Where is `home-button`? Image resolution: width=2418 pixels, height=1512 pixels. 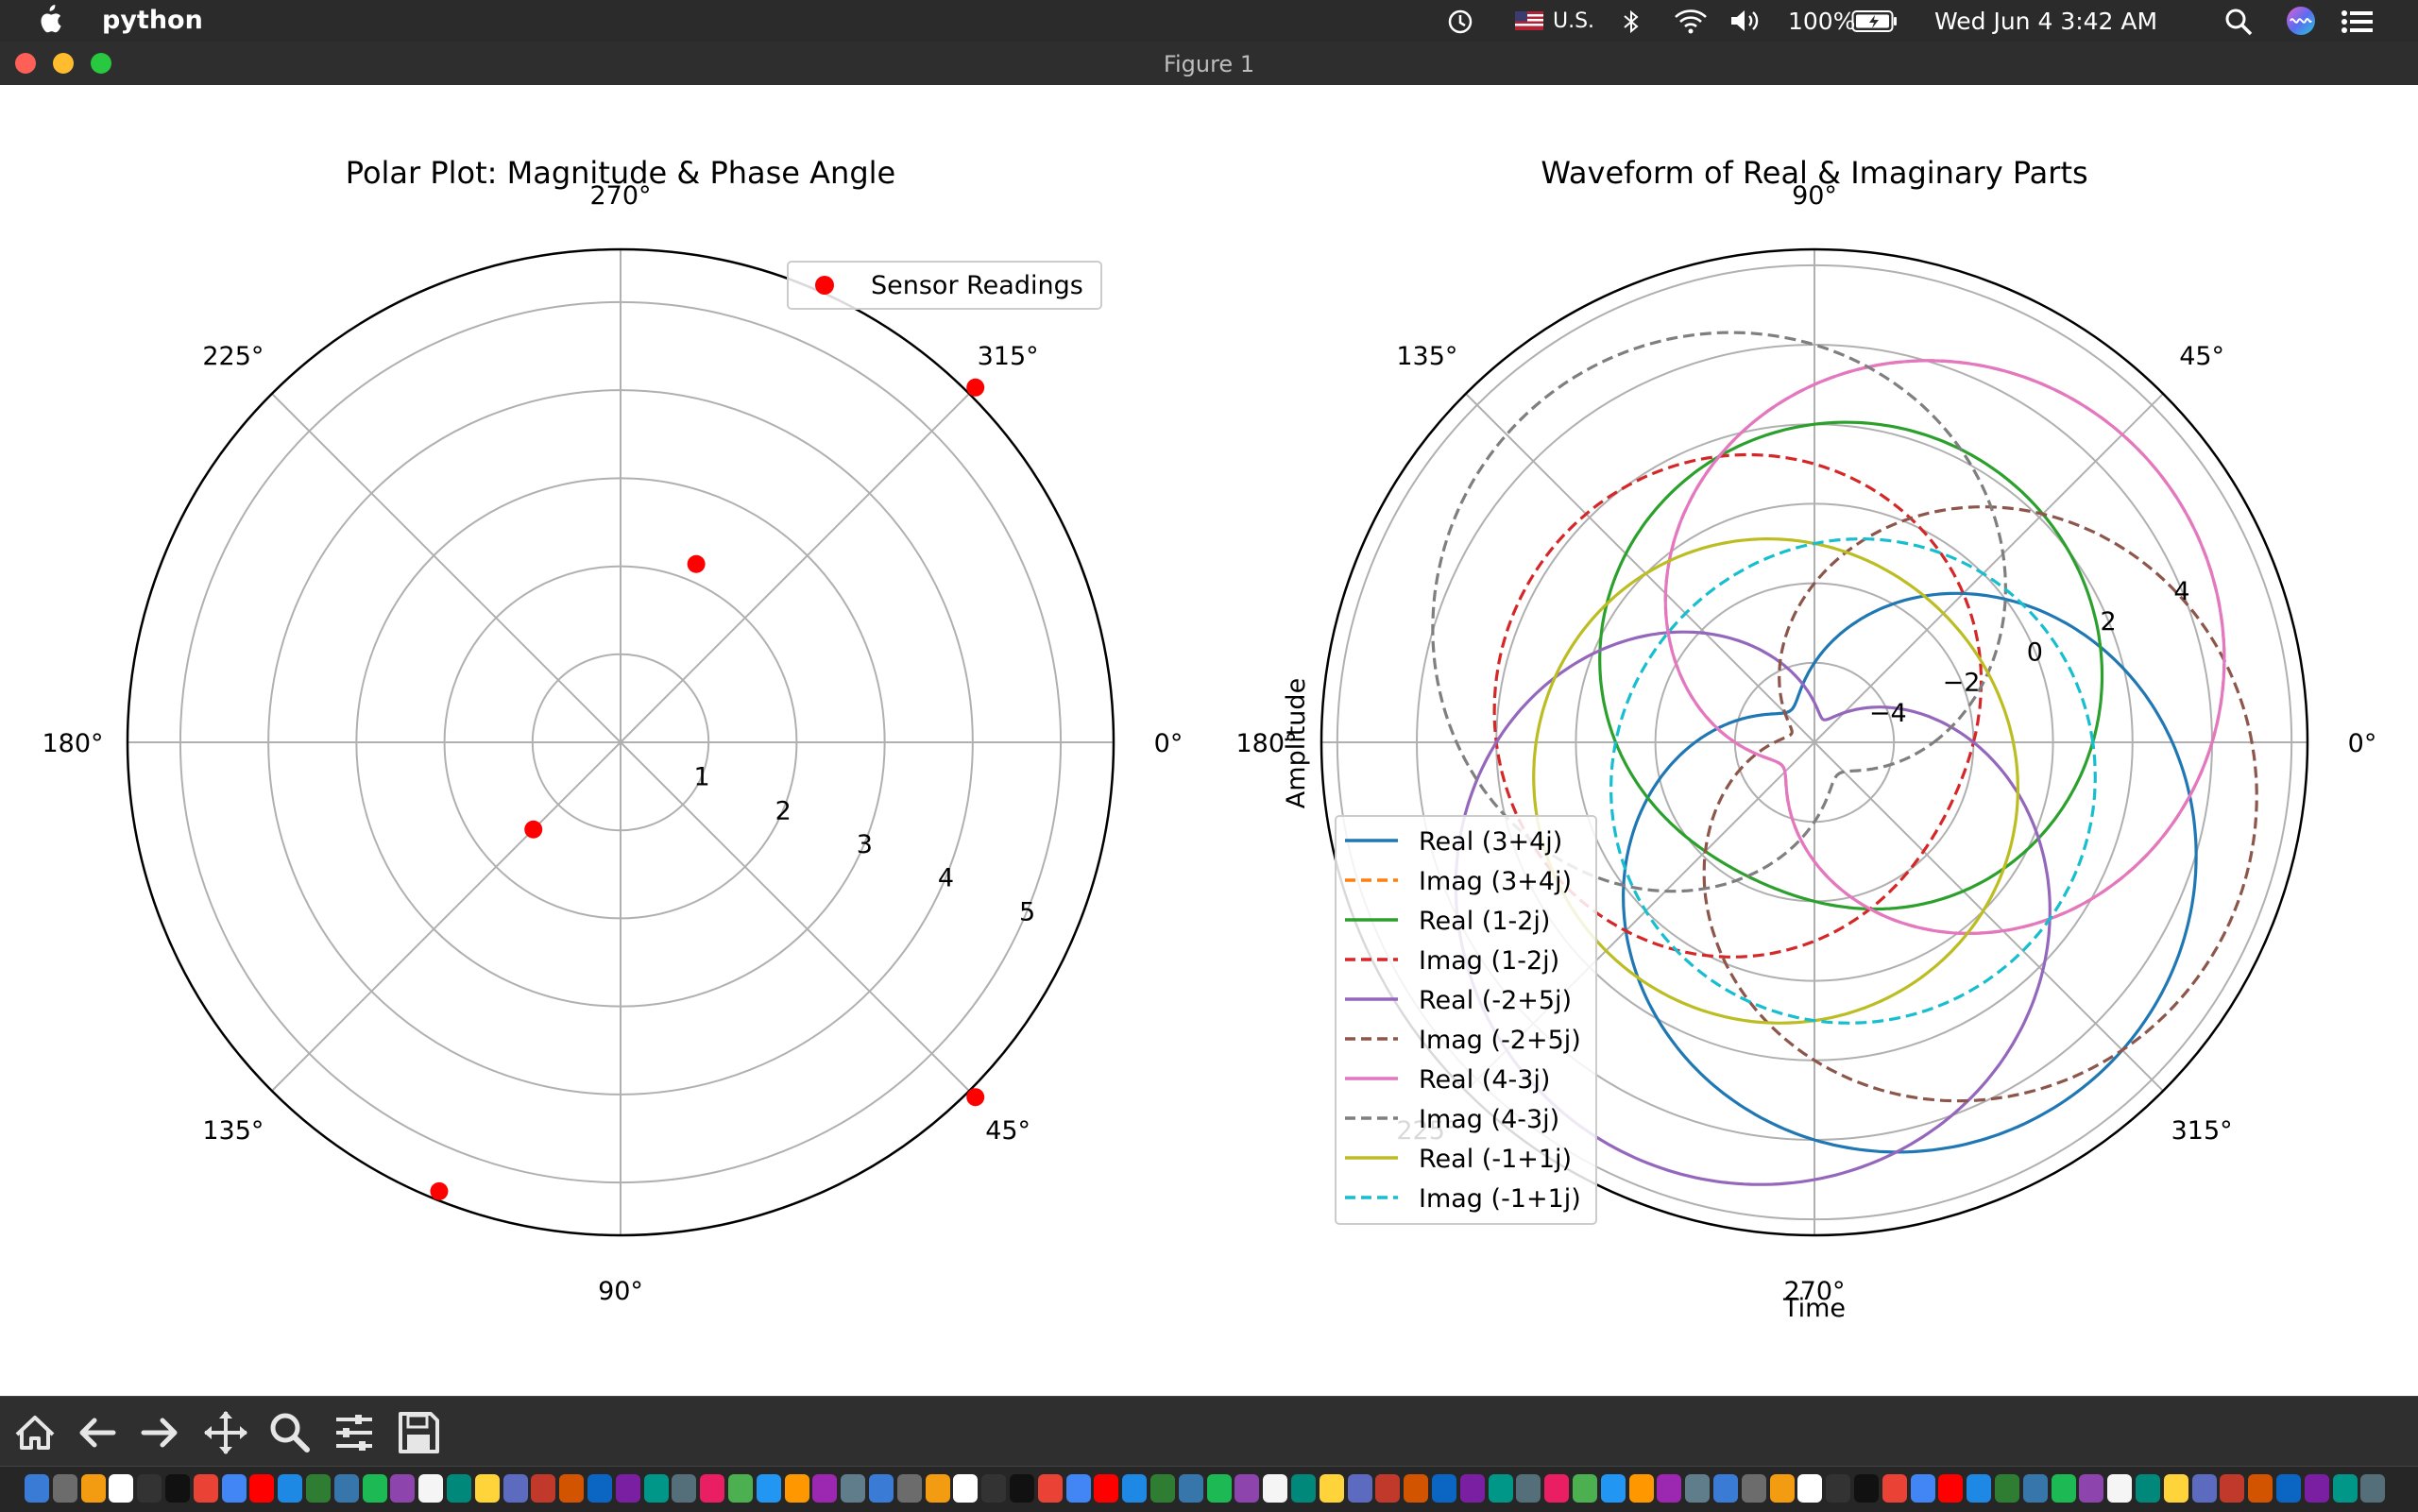
home-button is located at coordinates (35, 1432).